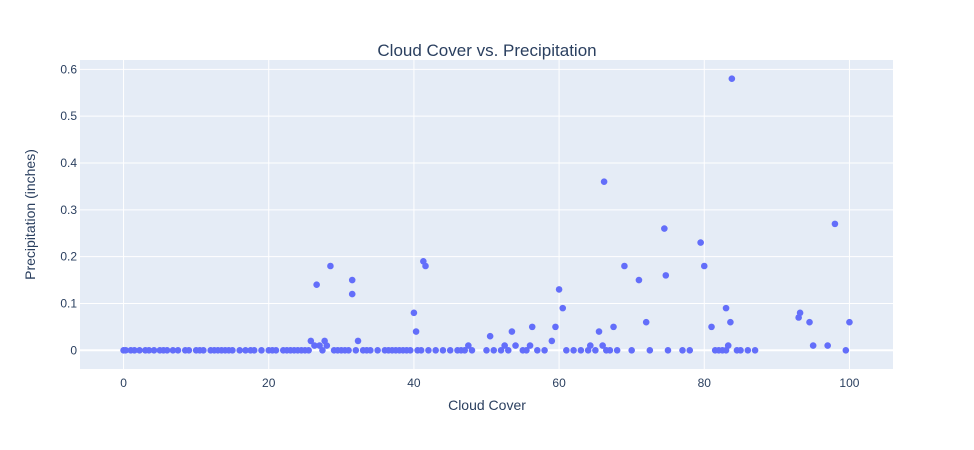 The height and width of the screenshot is (450, 974). Describe the element at coordinates (68, 303) in the screenshot. I see `y-tick-label: 0.1` at that location.